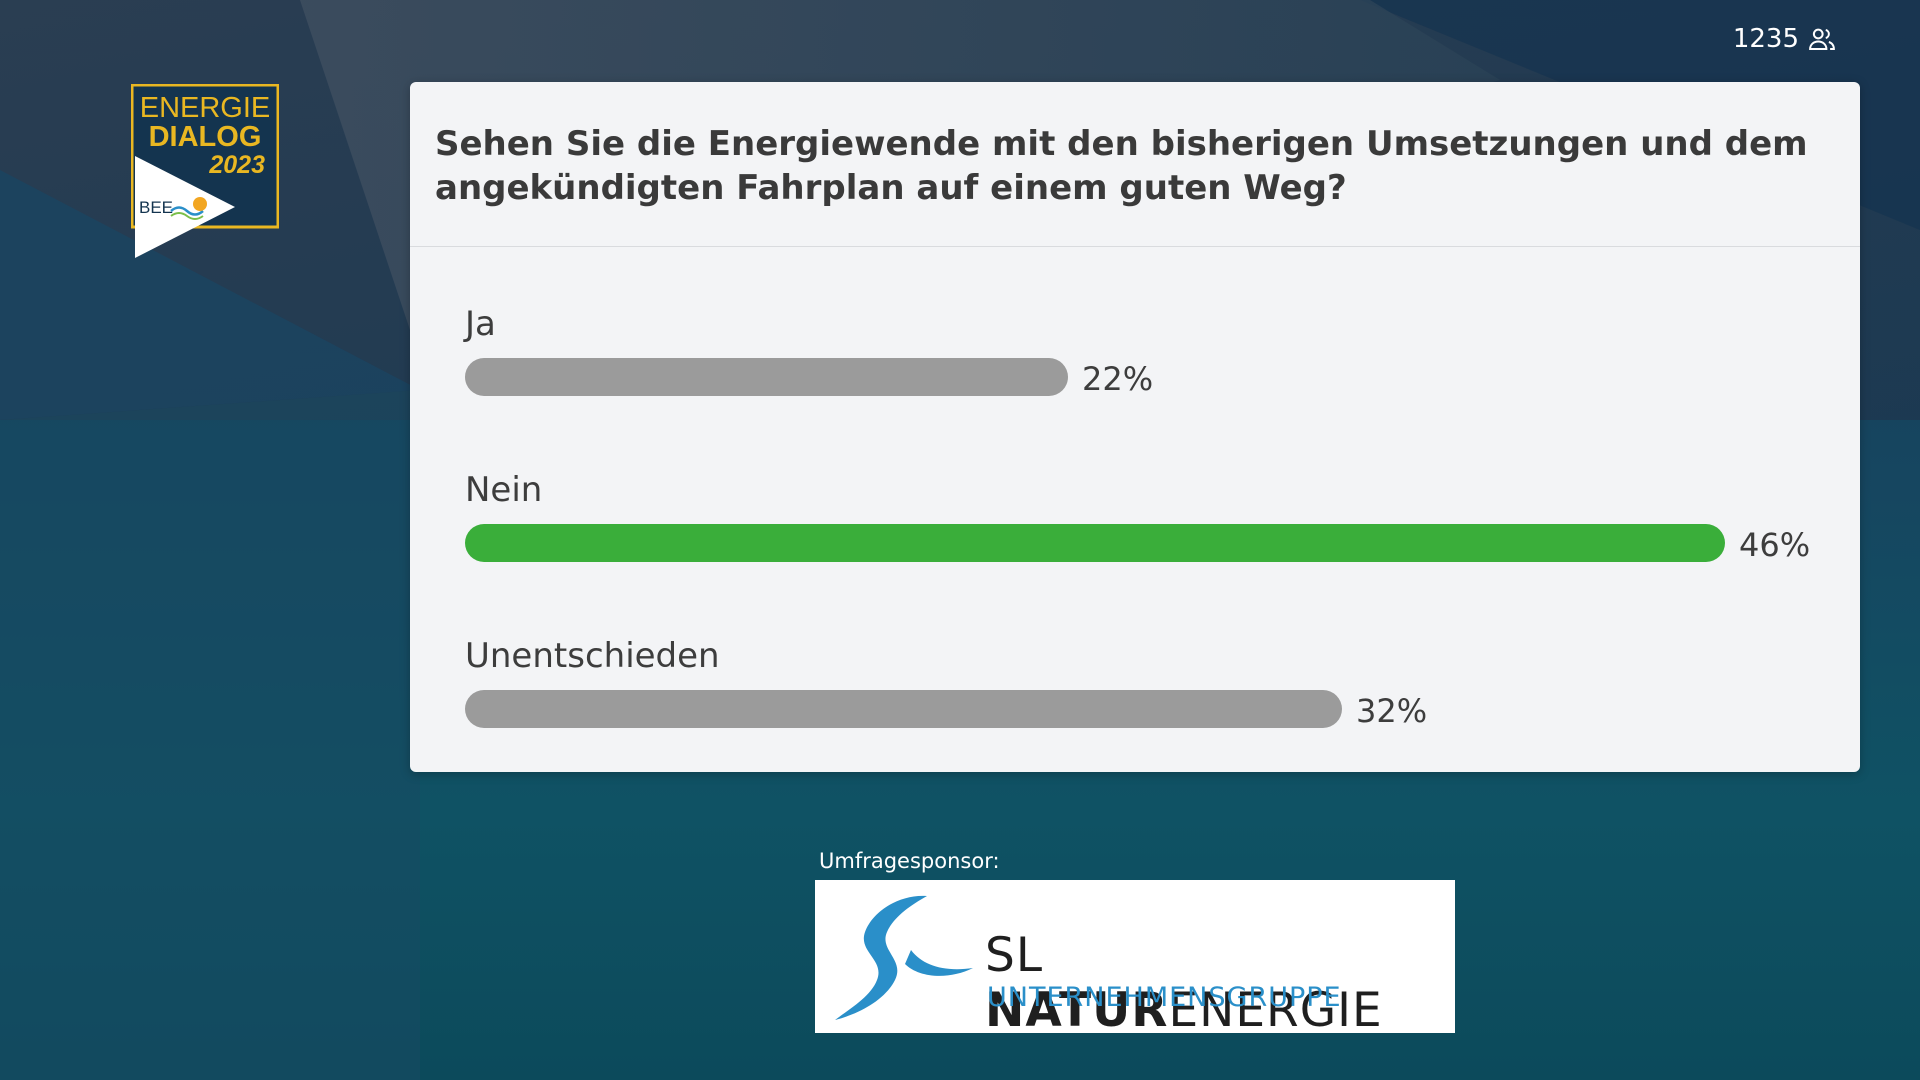  I want to click on logo-org: BEE, so click(156, 207).